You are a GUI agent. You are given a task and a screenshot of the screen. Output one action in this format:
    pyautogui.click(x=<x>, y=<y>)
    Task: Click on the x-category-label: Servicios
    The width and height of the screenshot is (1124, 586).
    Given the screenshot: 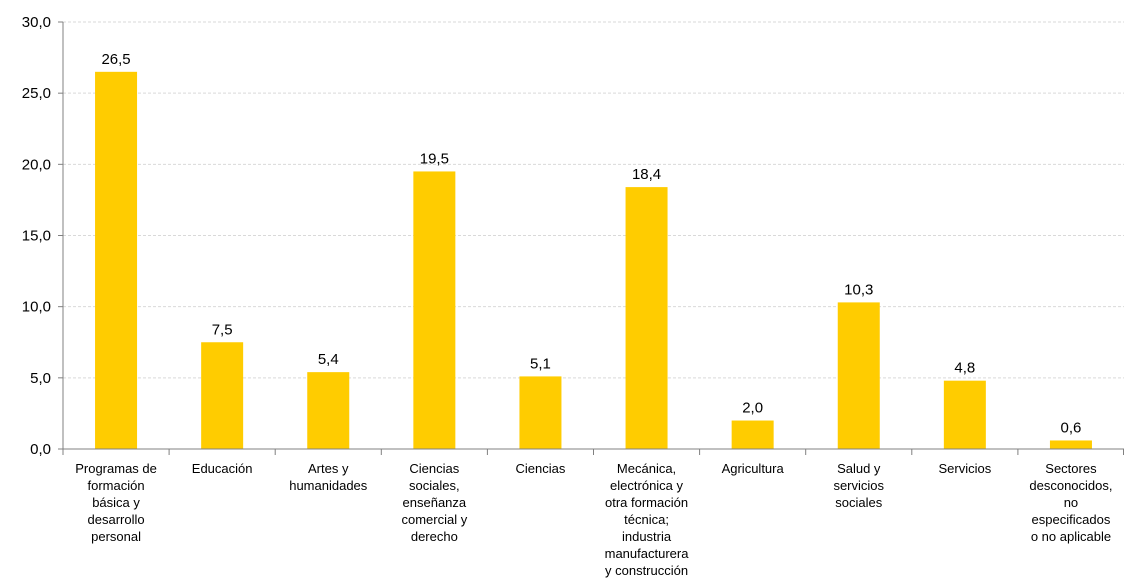 What is the action you would take?
    pyautogui.click(x=964, y=468)
    